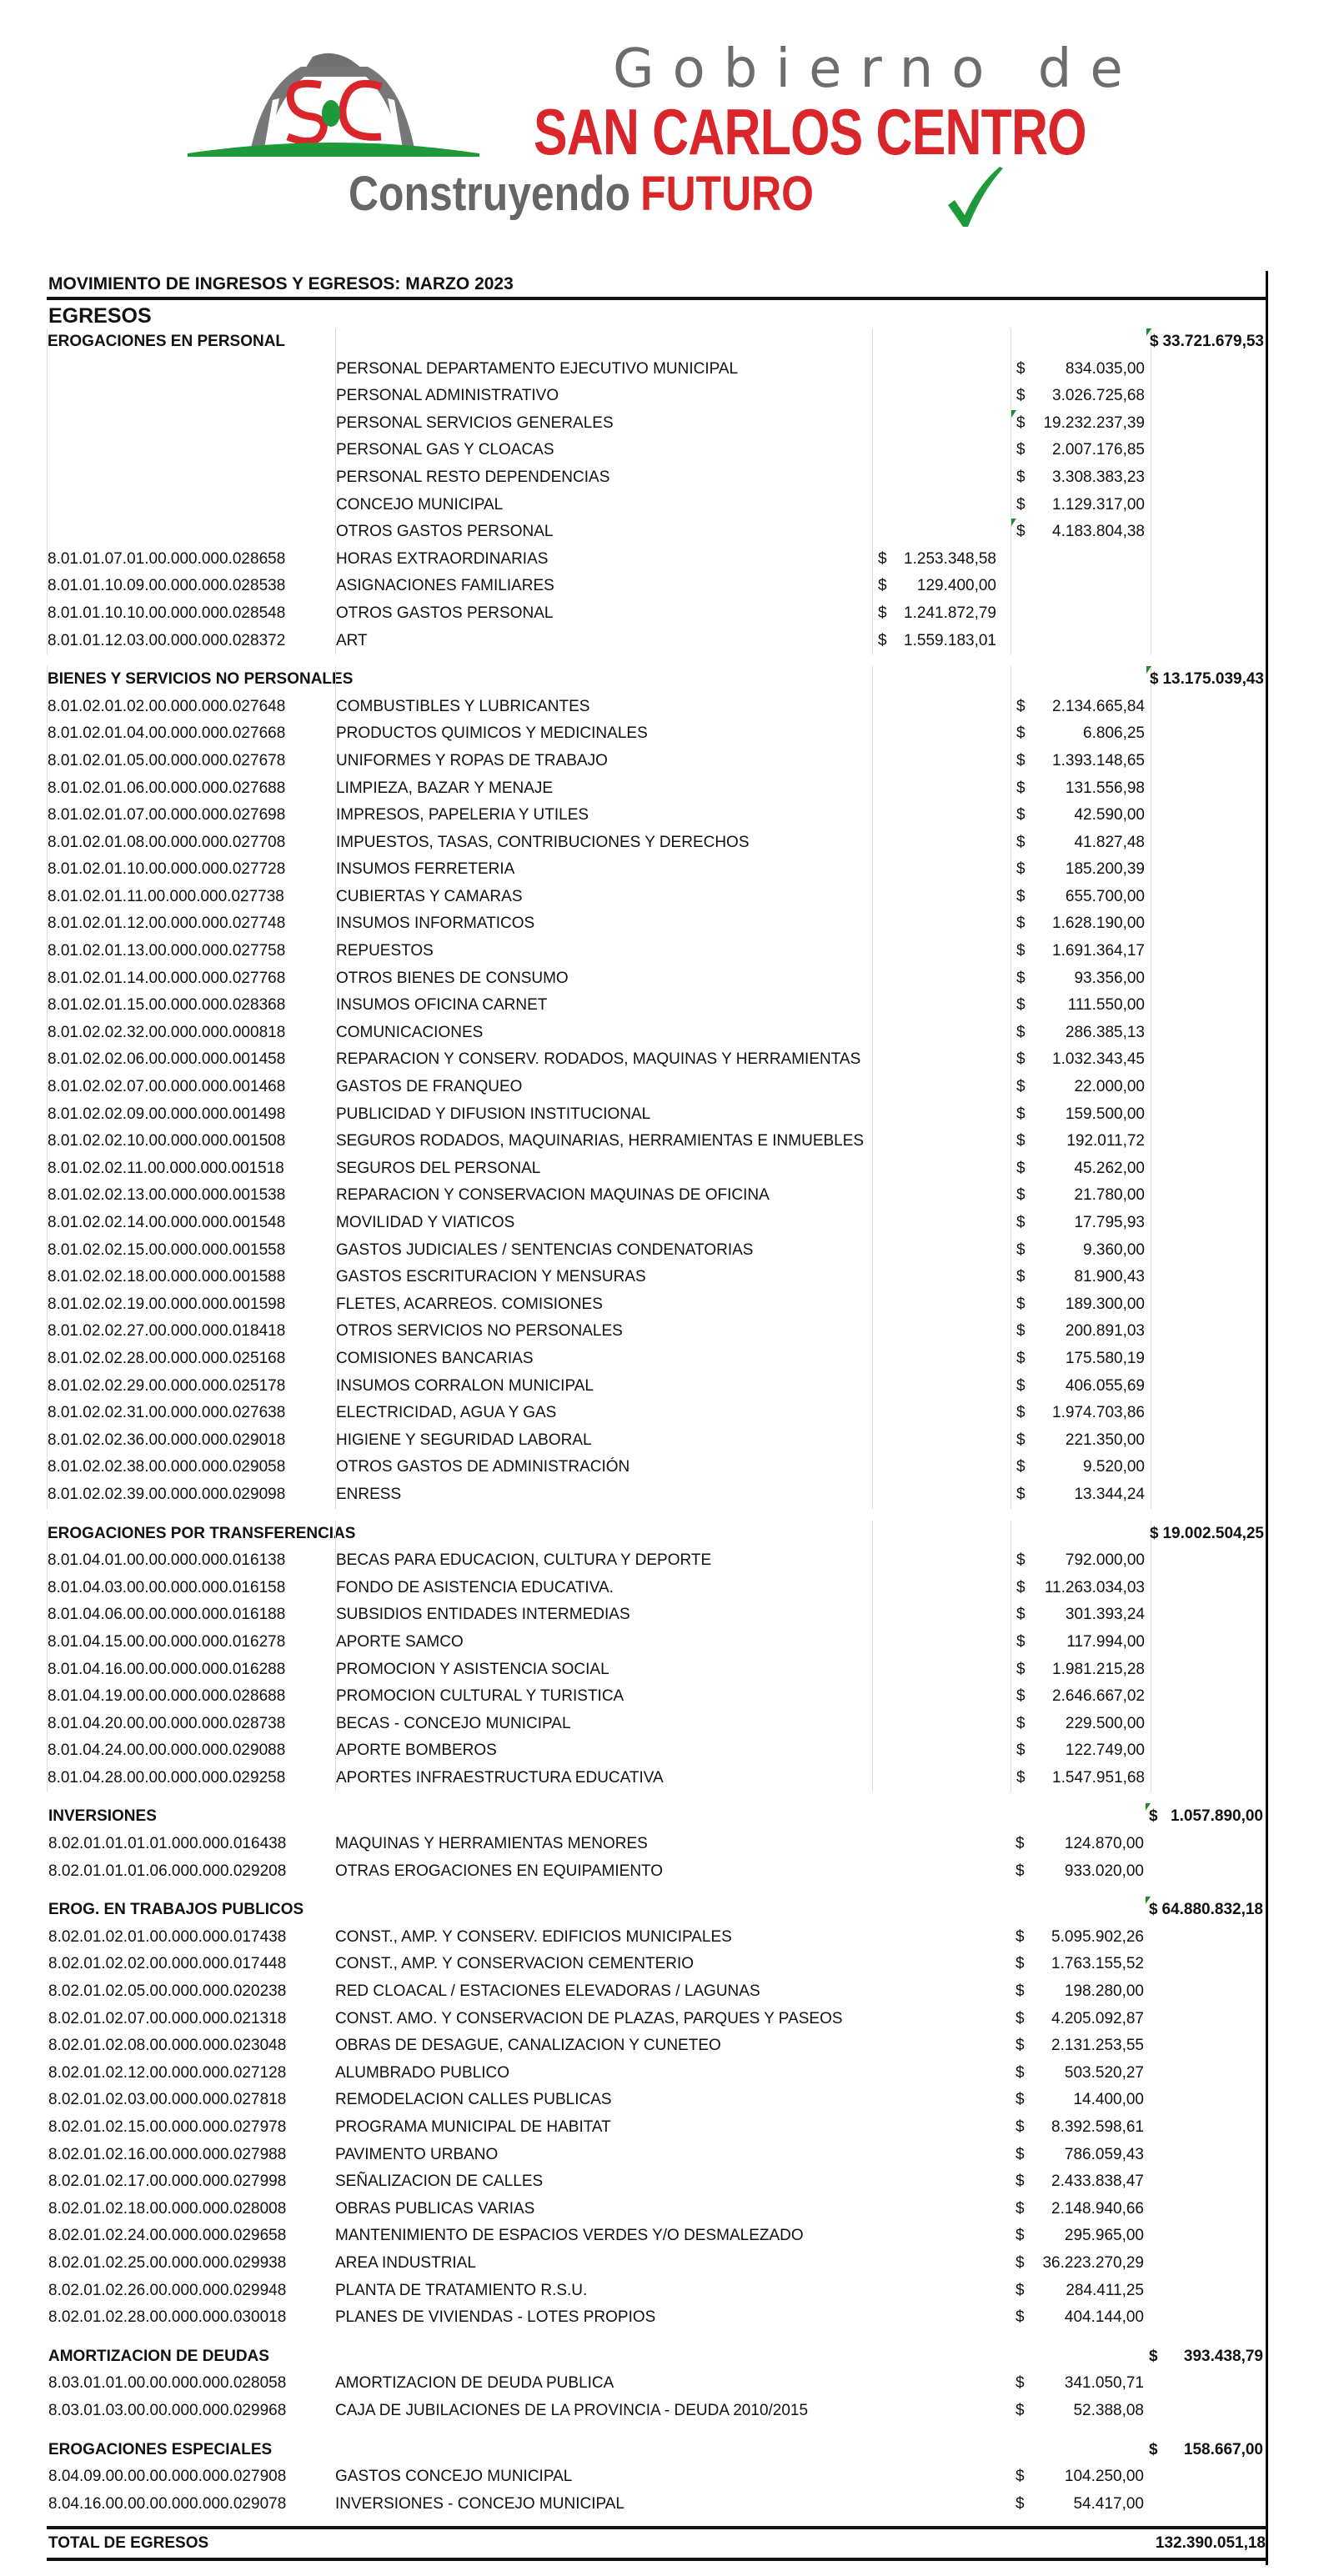  What do you see at coordinates (602, 979) in the screenshot?
I see `description: OTROS BIENES DE CONSUMO` at bounding box center [602, 979].